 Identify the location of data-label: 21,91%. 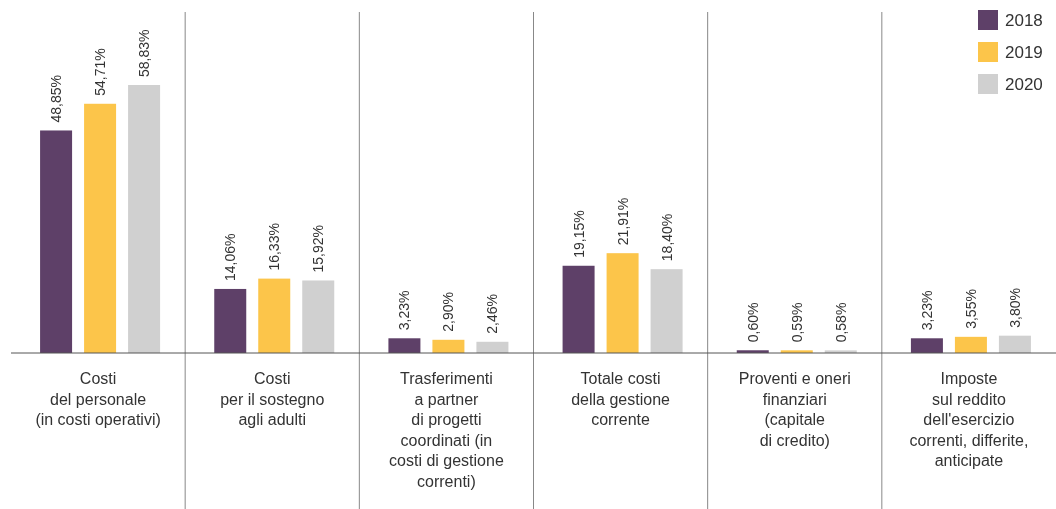
(622, 221).